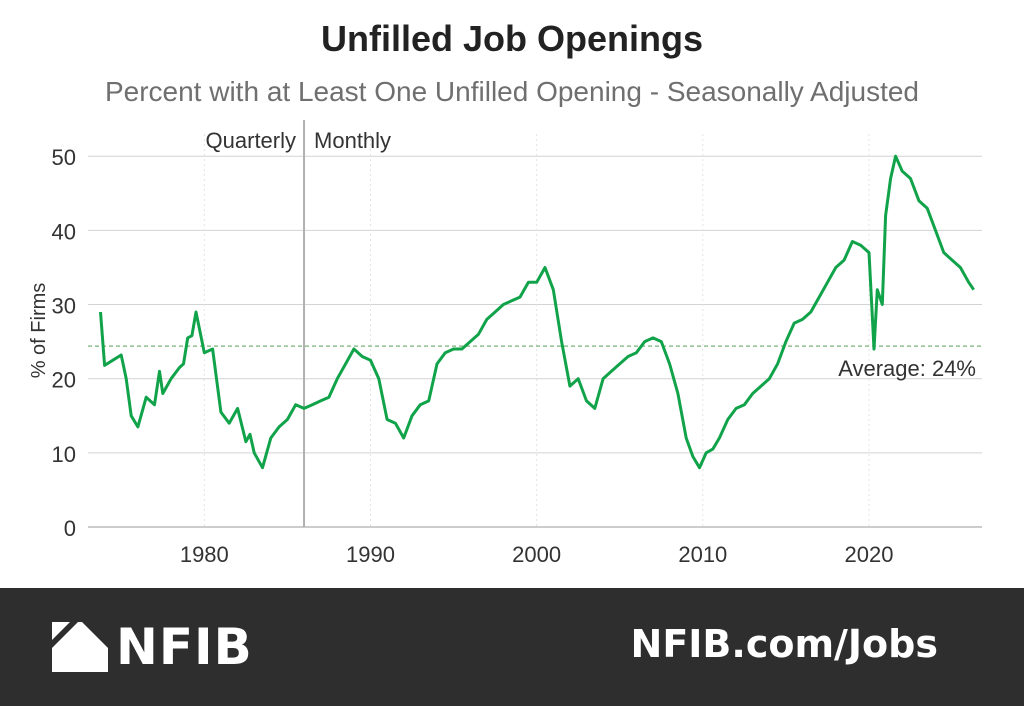 Image resolution: width=1024 pixels, height=706 pixels. What do you see at coordinates (39, 331) in the screenshot?
I see `y-axis-label: % of Firms` at bounding box center [39, 331].